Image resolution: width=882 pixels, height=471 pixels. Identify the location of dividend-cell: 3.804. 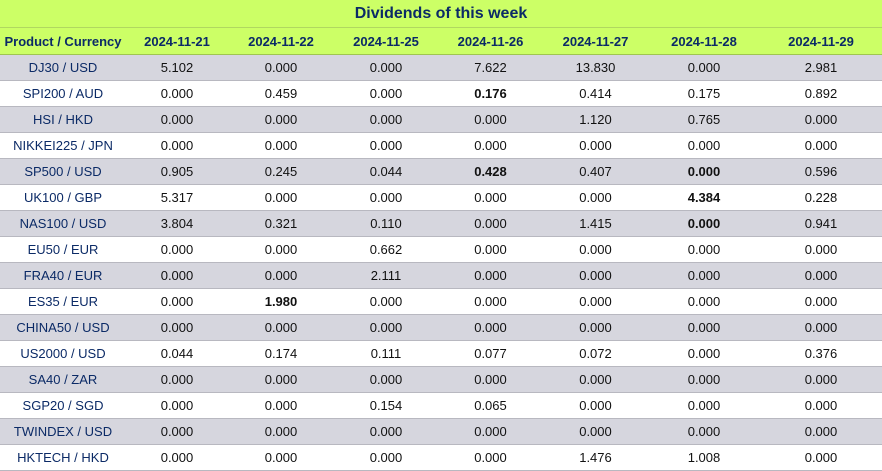
(177, 223).